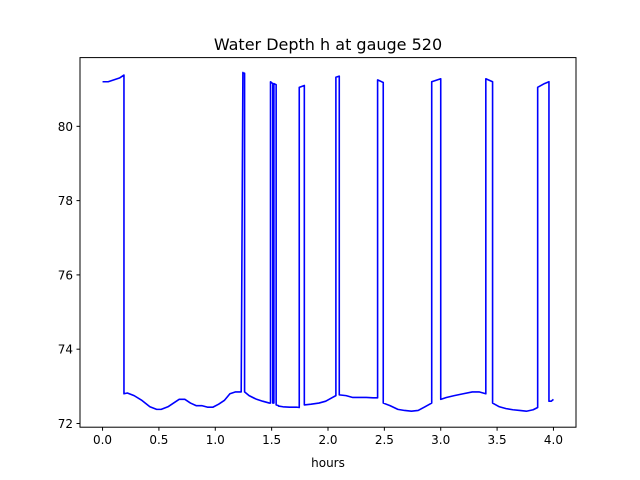 The height and width of the screenshot is (480, 640). I want to click on x-axis-ticks: 0.0 0.5 1.0 1.5 2.0 2.5 3.0 3.5 4.0, so click(328, 437).